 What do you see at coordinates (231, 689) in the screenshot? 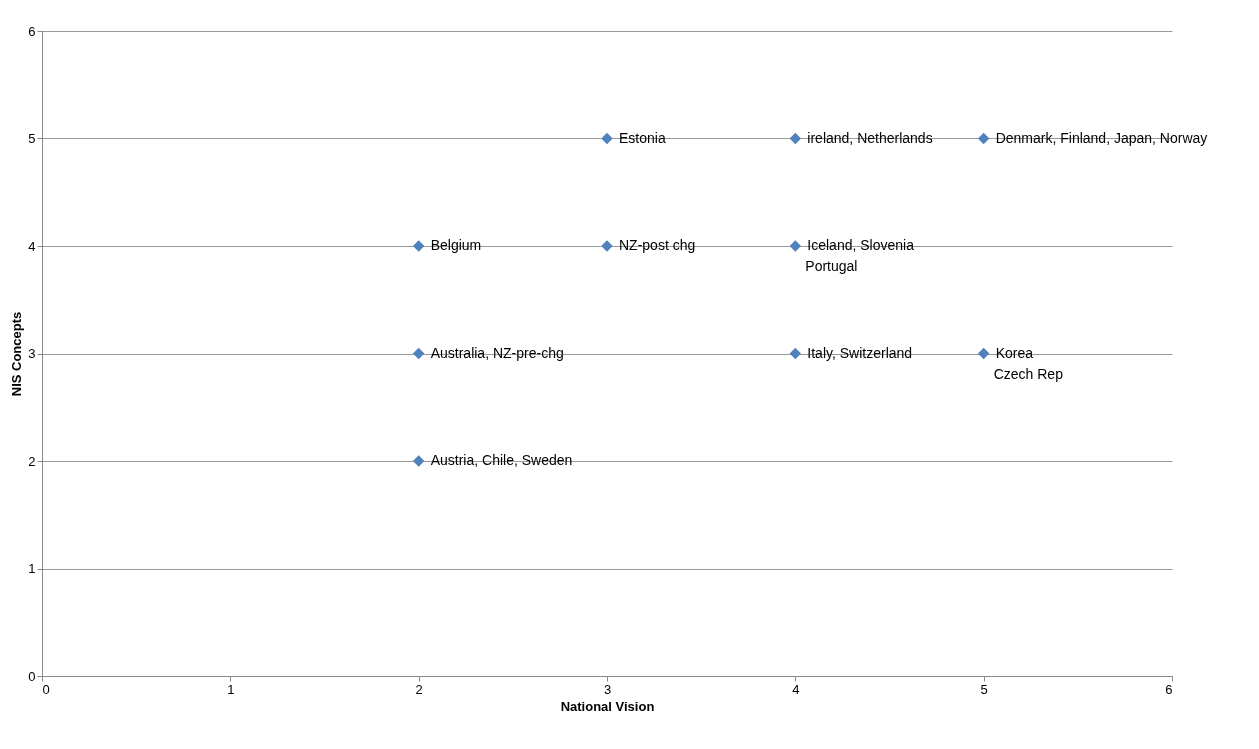
I see `x-tick-label: 1` at bounding box center [231, 689].